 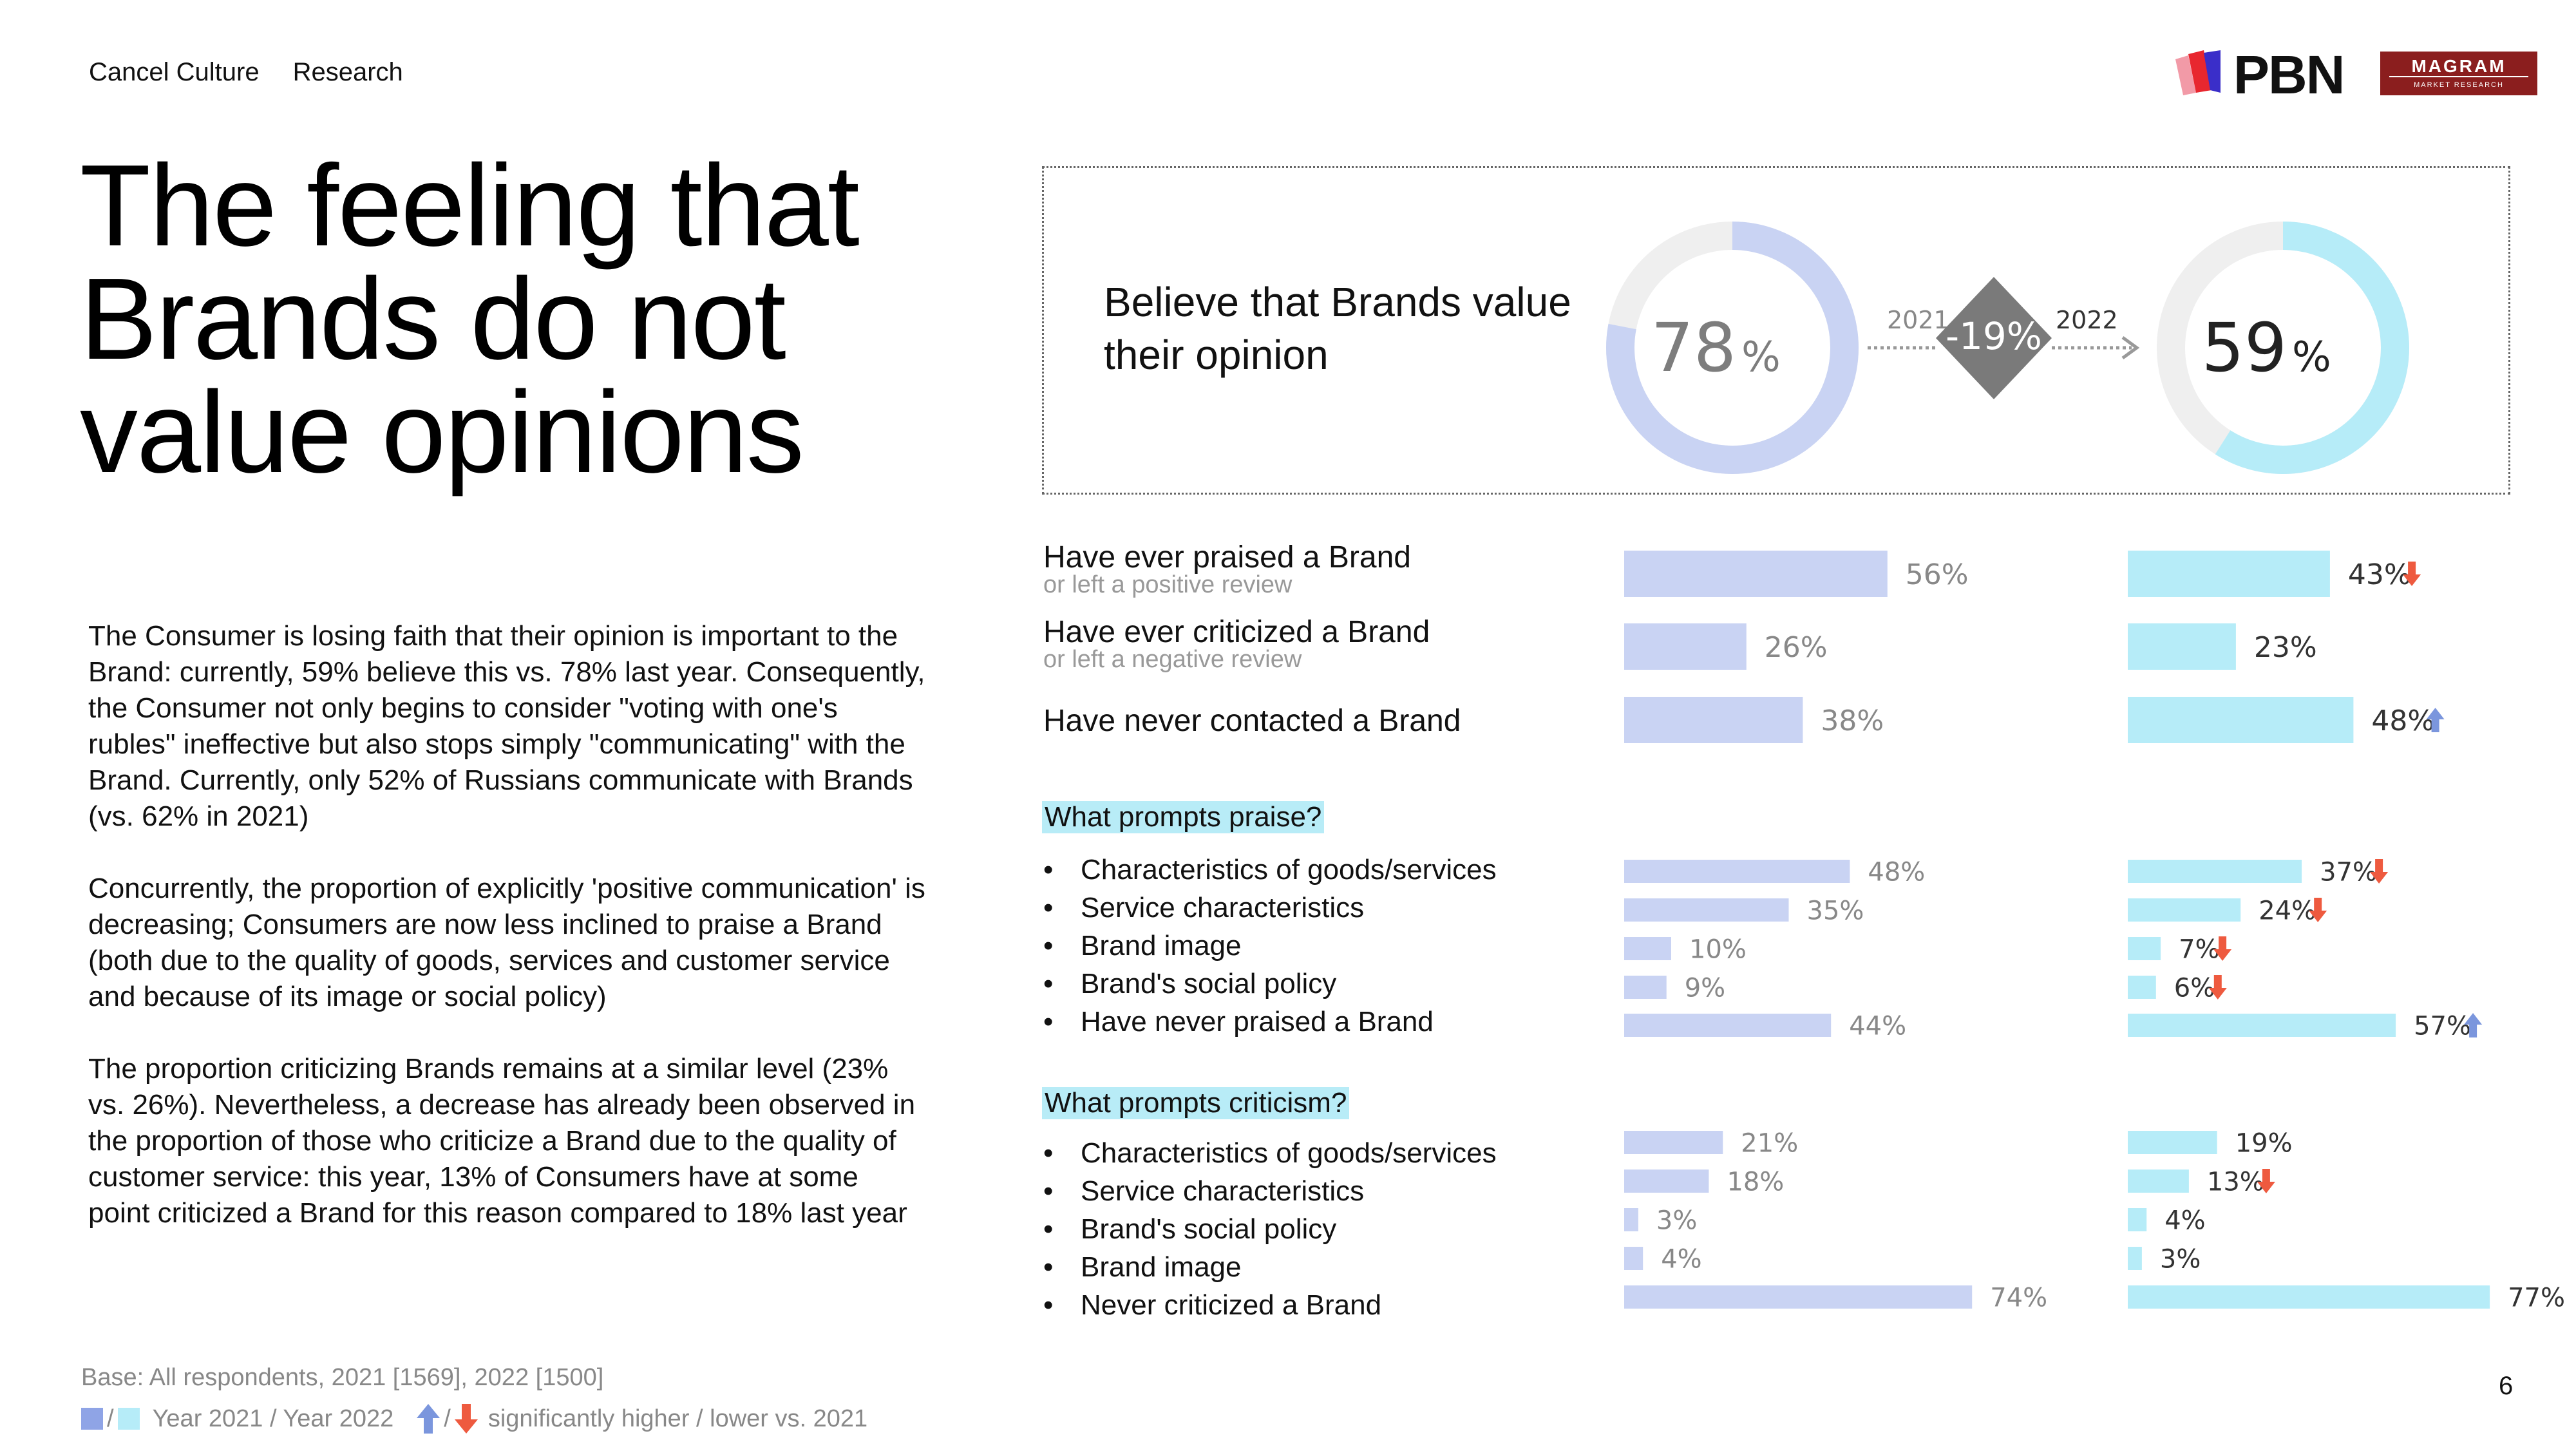 What do you see at coordinates (1761, 357) in the screenshot?
I see `donut-2021-unit: %` at bounding box center [1761, 357].